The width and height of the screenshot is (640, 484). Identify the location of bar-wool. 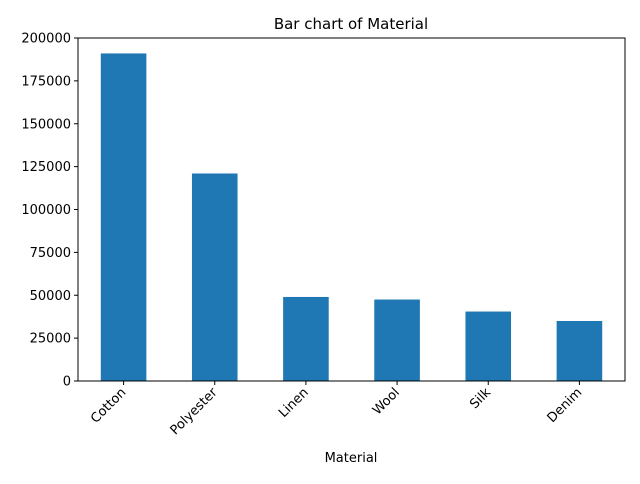
(397, 340).